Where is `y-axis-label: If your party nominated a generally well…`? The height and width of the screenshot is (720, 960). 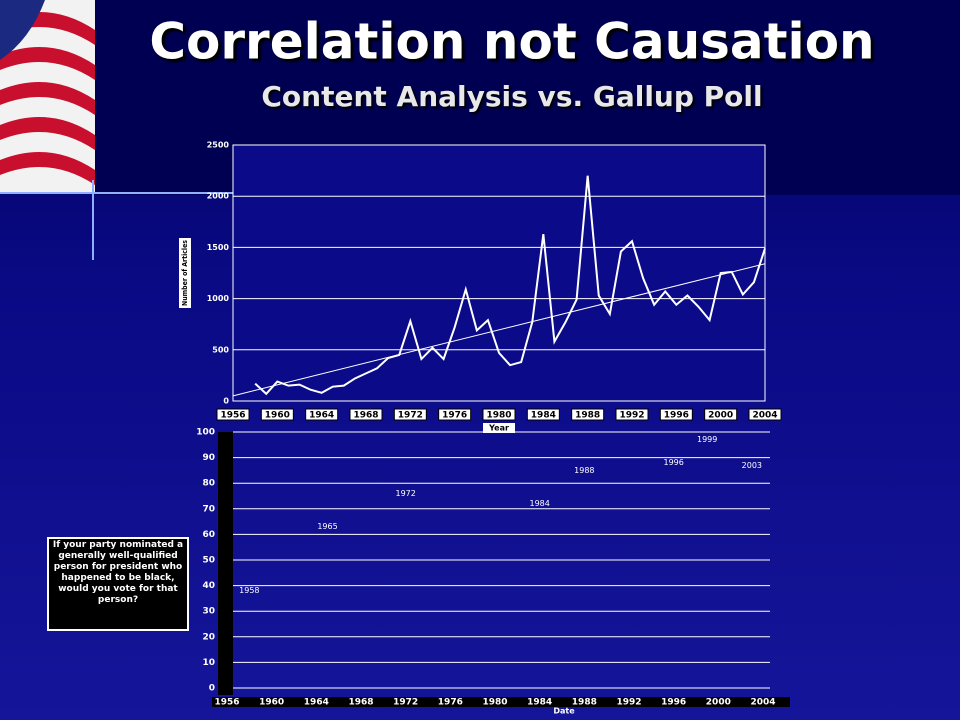 y-axis-label: If your party nominated a generally well… is located at coordinates (118, 584).